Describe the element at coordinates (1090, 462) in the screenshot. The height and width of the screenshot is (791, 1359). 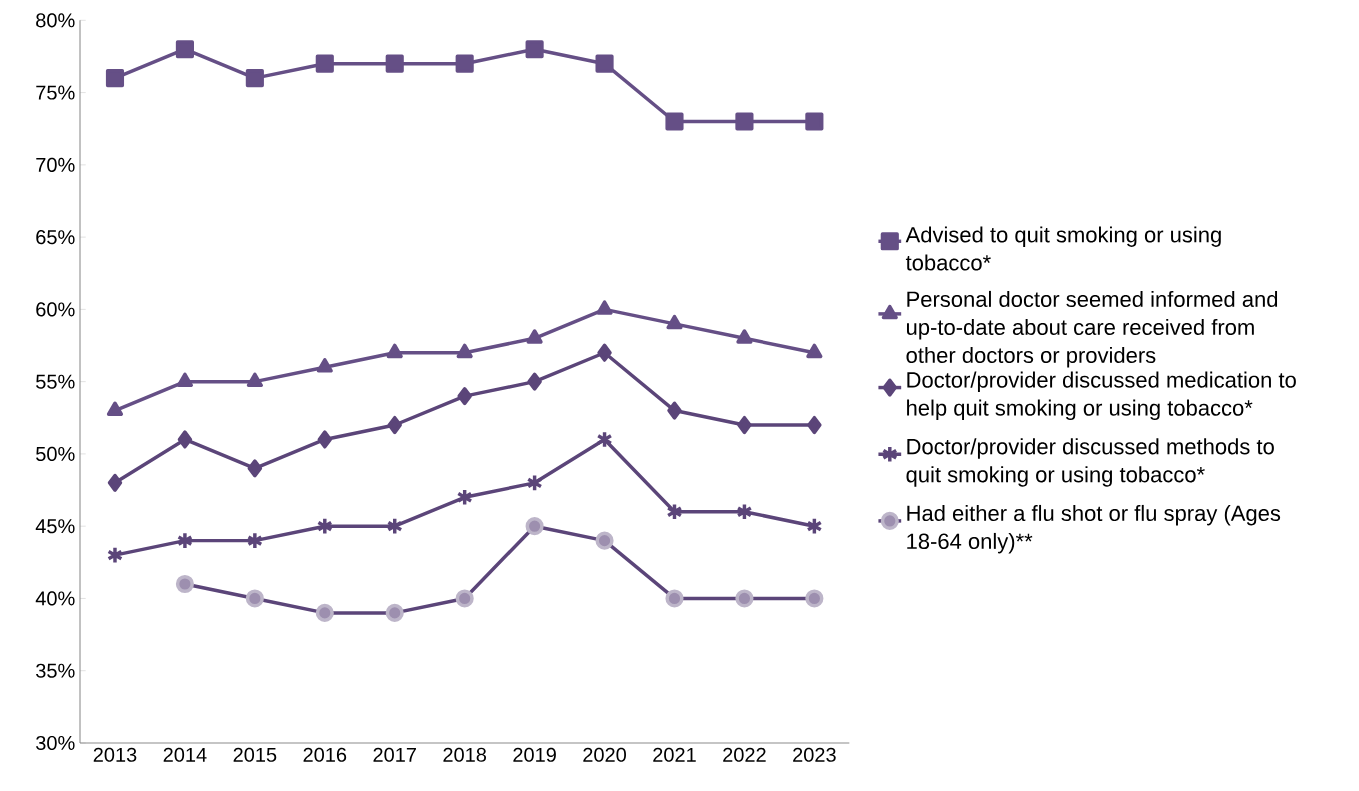
I see `legend-label: Doctor/provider discussed methods to quit smoking or using tobacco*` at that location.